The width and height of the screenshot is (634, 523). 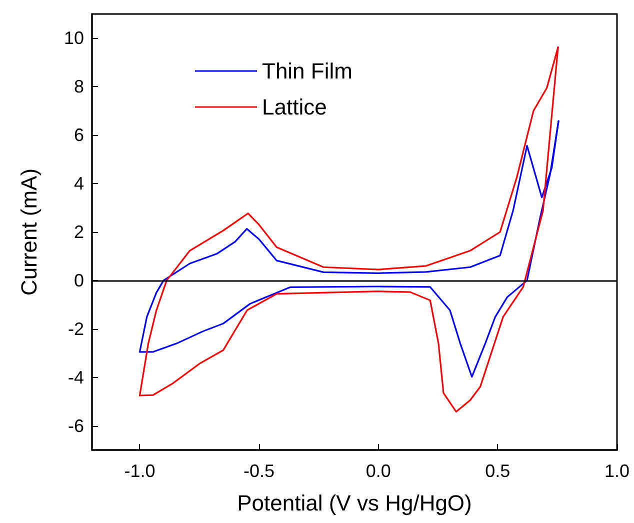 What do you see at coordinates (76, 377) in the screenshot?
I see `y-tick-label: -4` at bounding box center [76, 377].